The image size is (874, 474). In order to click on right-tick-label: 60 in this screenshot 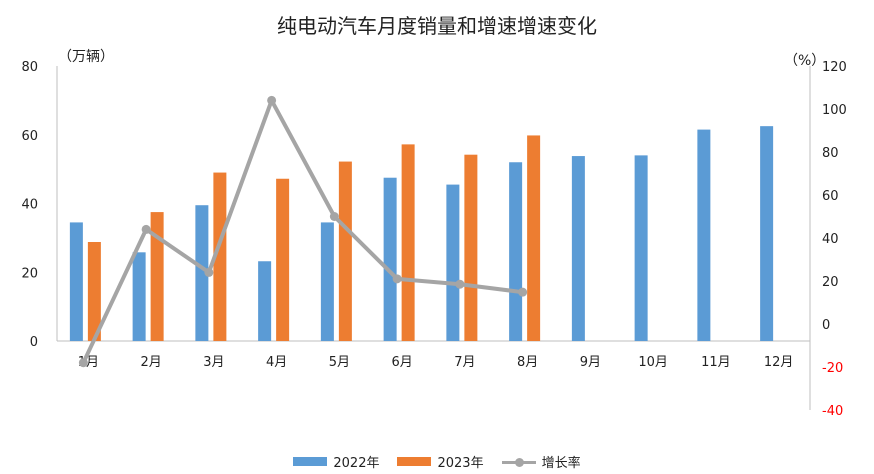, I will do `click(830, 196)`.